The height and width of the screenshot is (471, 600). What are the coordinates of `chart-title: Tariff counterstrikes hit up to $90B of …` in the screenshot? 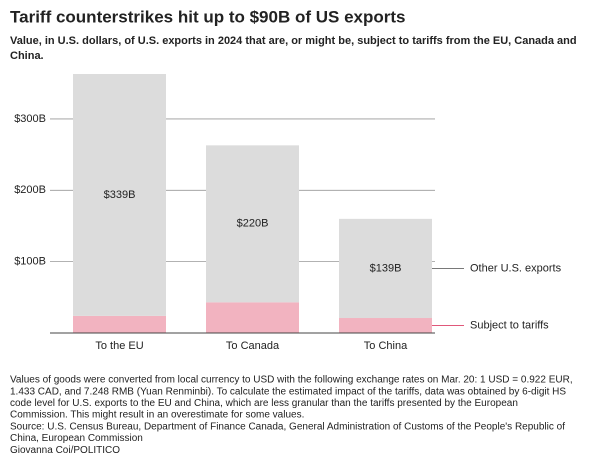 It's located at (207, 16).